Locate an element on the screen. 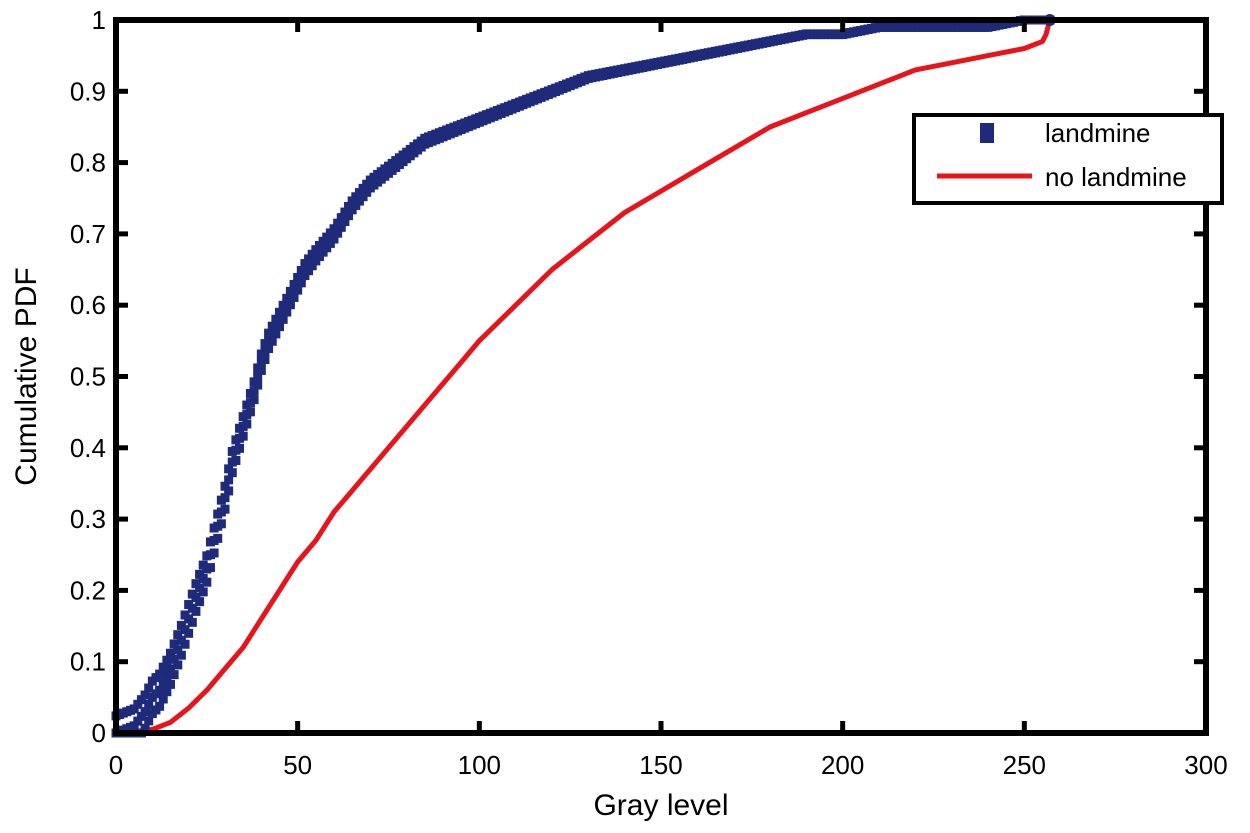  legend-label-landmine: landmine is located at coordinates (1098, 133).